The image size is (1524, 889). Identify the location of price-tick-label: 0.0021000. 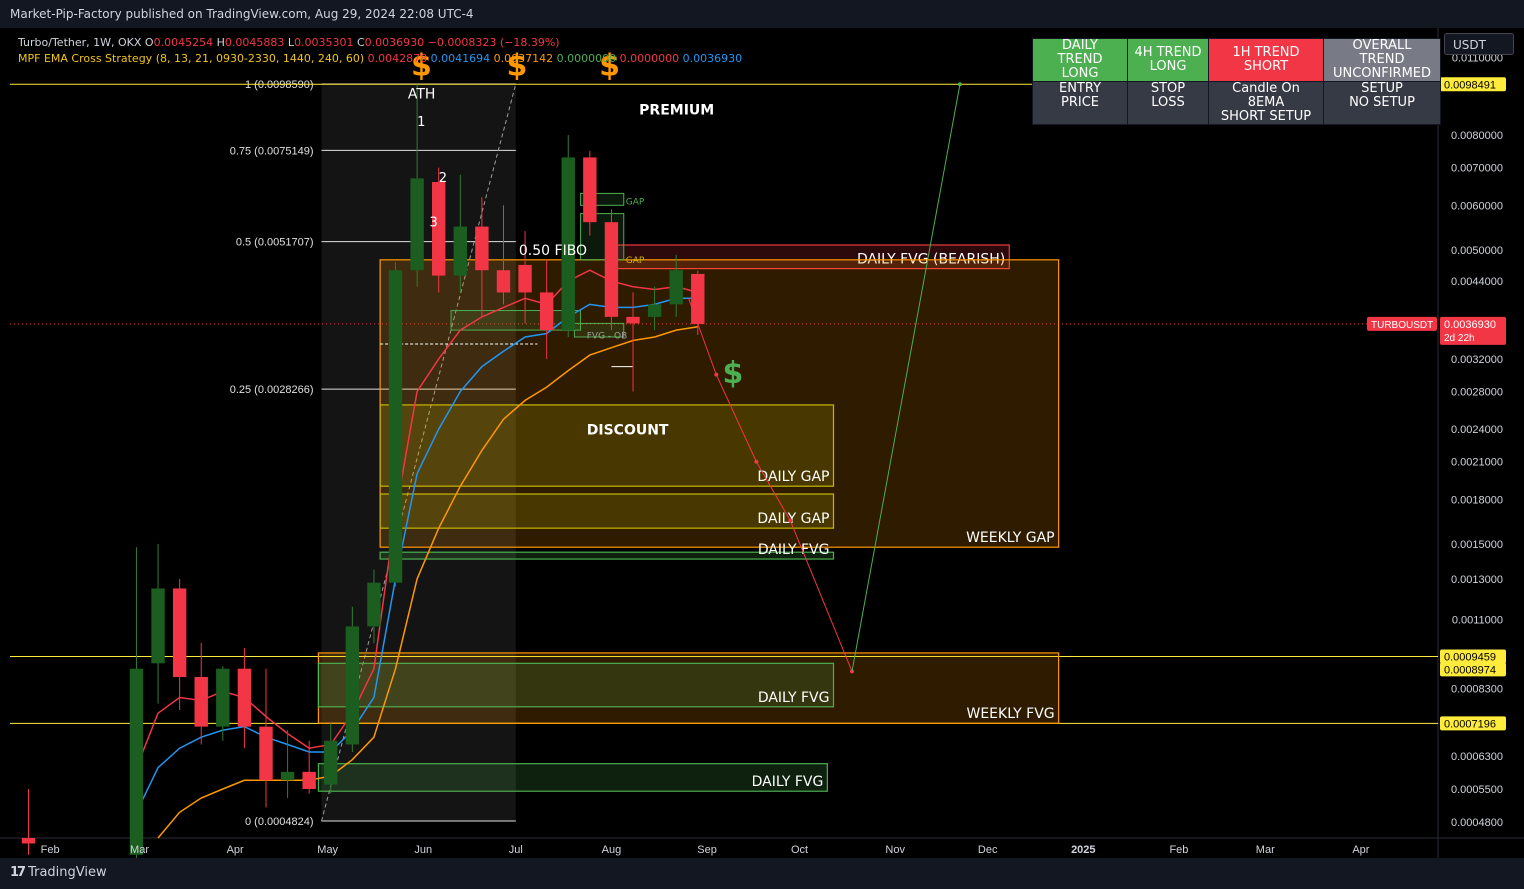
(1477, 463).